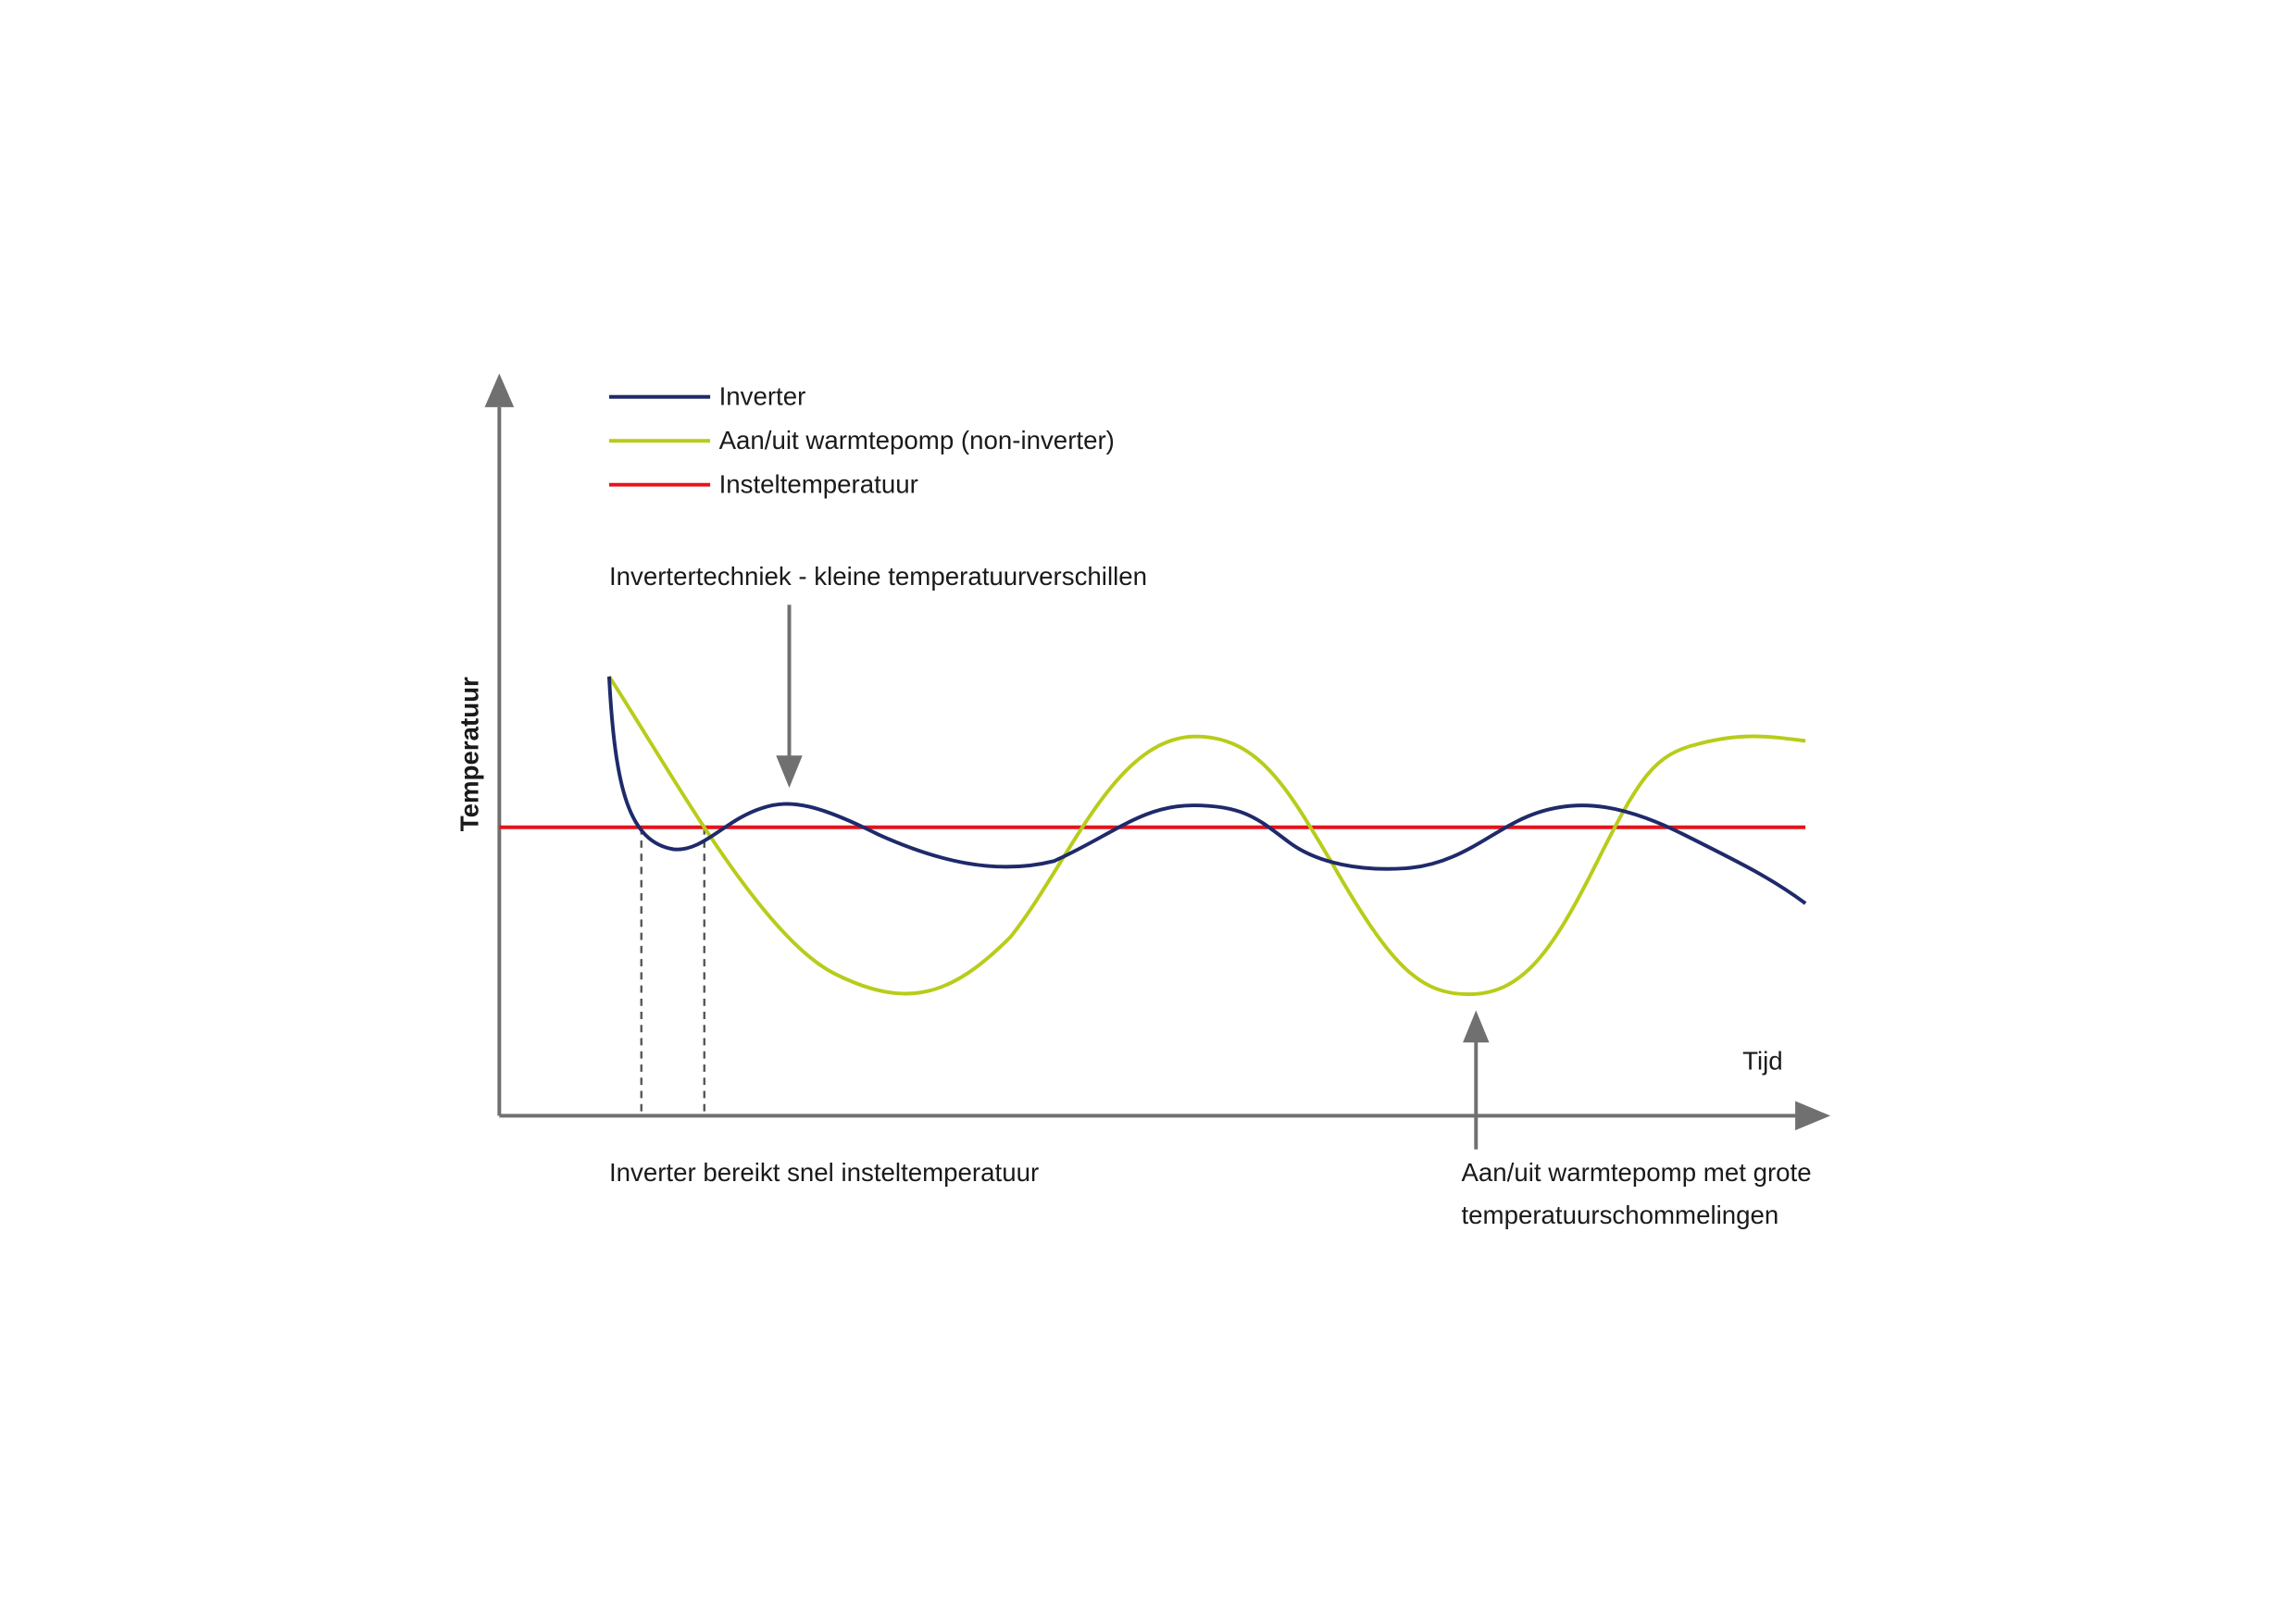  I want to click on annotation: Aan/uit warmtepomp met grote, so click(1636, 1172).